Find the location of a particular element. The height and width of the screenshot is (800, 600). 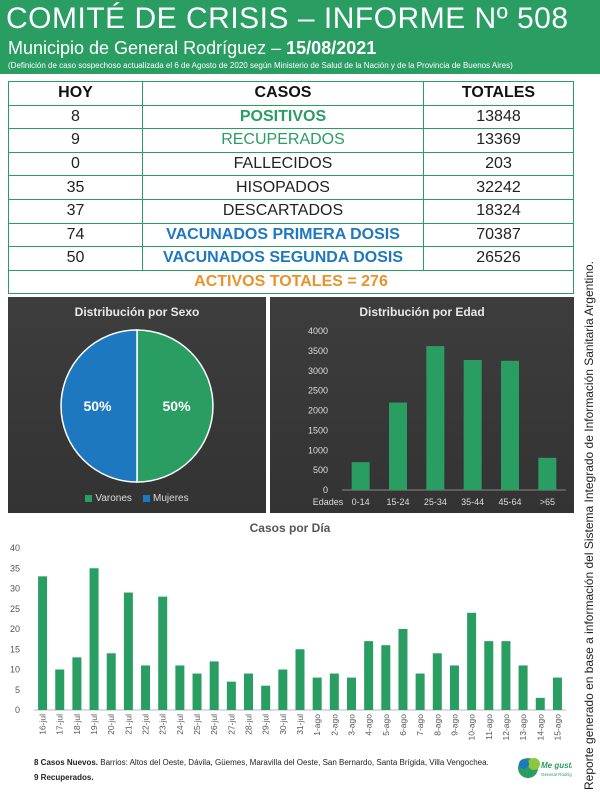

row-total: 203 is located at coordinates (498, 164).